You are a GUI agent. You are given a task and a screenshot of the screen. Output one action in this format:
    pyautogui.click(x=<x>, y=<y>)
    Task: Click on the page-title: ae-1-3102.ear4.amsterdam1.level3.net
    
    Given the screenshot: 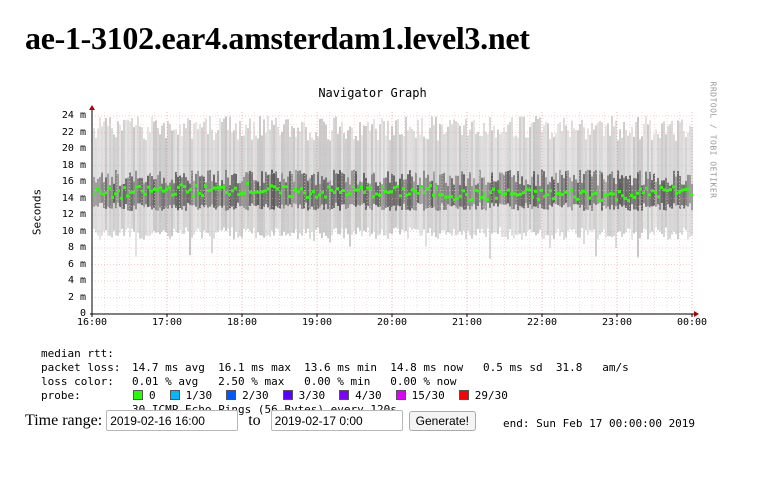 What is the action you would take?
    pyautogui.click(x=277, y=38)
    